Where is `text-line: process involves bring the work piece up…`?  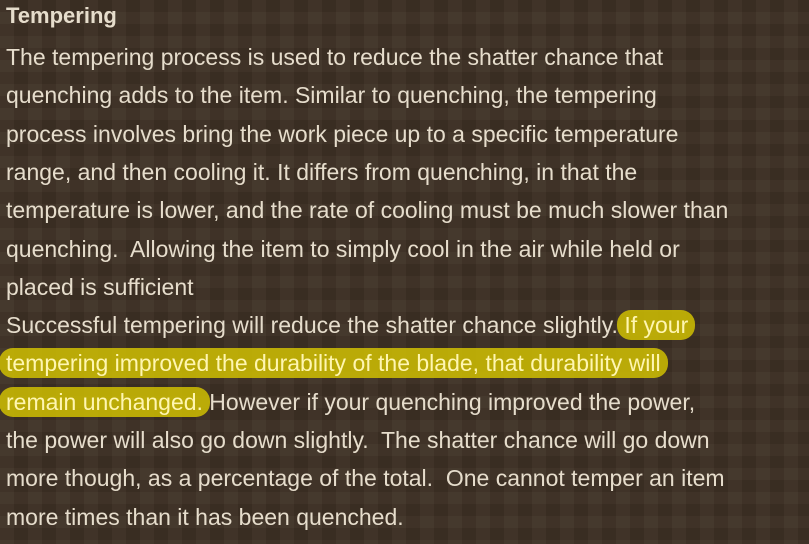 text-line: process involves bring the work piece up… is located at coordinates (342, 134).